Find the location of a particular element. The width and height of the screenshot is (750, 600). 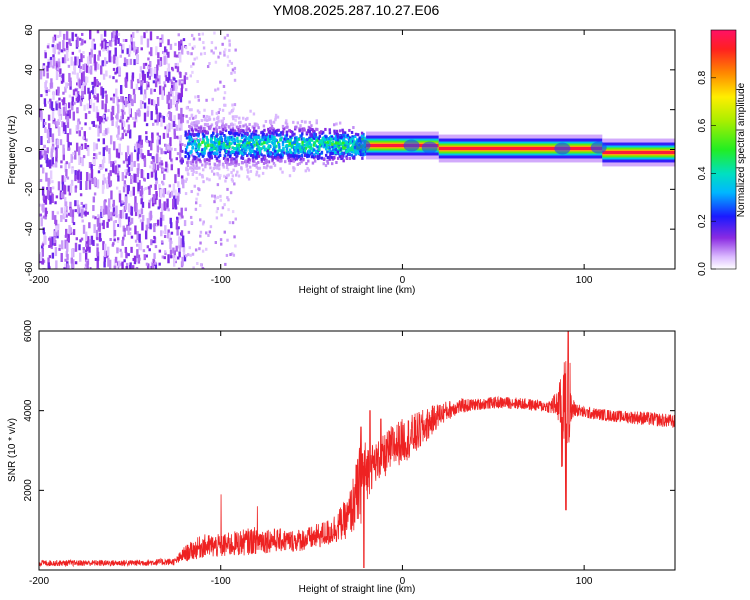

spectrogram-x-label: Height of straight line (km) is located at coordinates (357, 290).